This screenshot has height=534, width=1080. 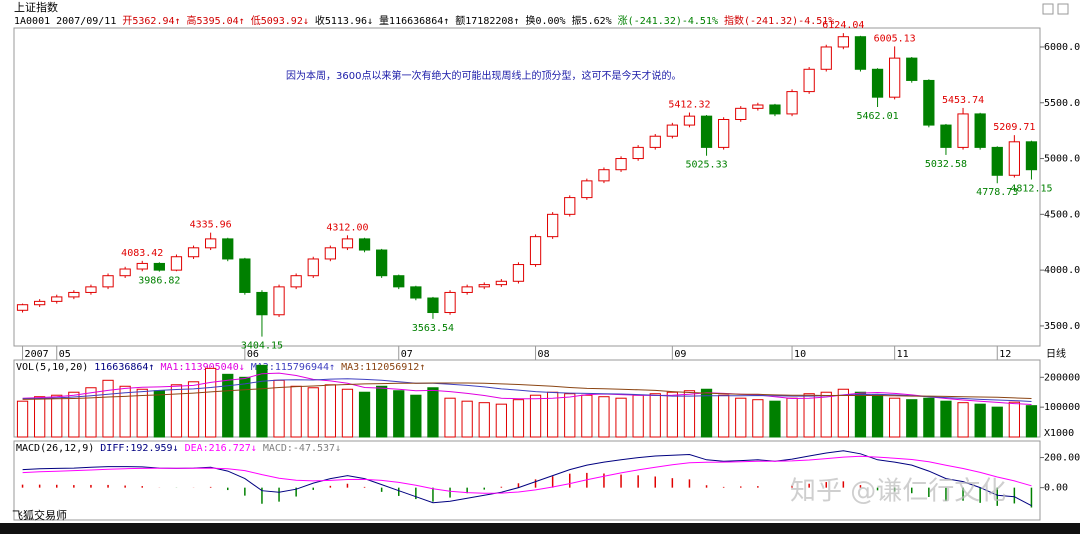 What do you see at coordinates (946, 164) in the screenshot?
I see `point-label: 5032.58` at bounding box center [946, 164].